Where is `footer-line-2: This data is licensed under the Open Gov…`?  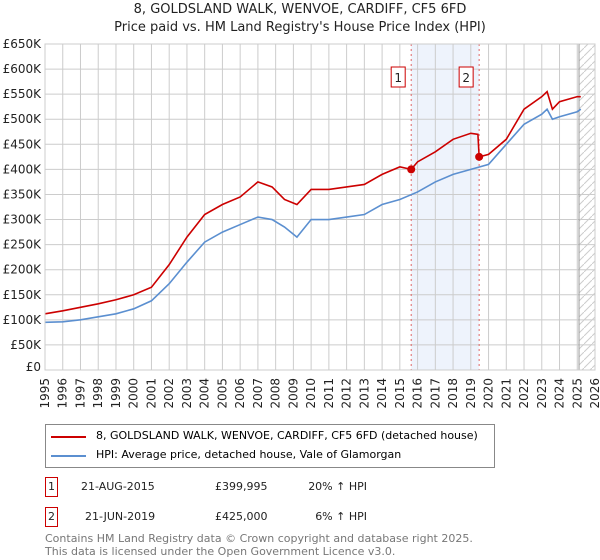 footer-line-2: This data is licensed under the Open Gov… is located at coordinates (220, 551).